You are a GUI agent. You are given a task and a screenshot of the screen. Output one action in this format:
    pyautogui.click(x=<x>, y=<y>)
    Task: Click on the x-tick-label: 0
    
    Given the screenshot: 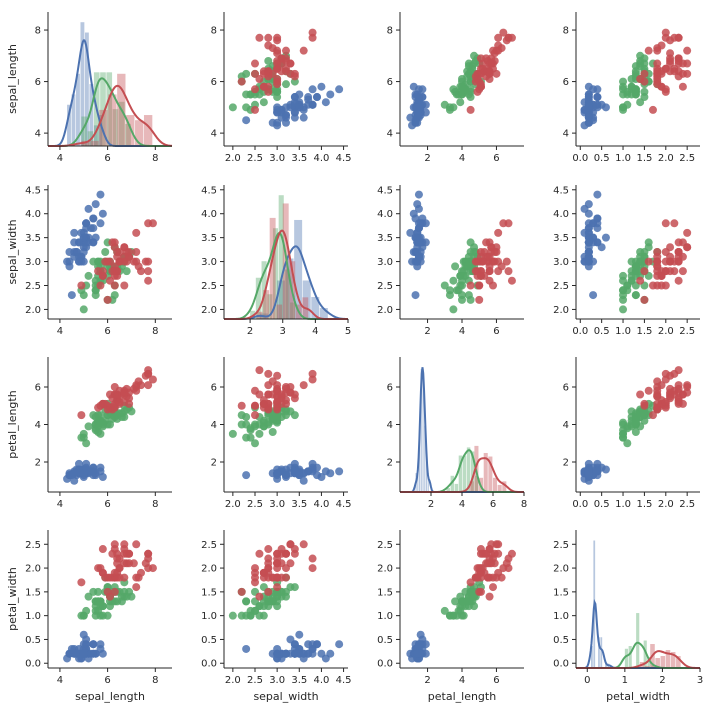 What is the action you would take?
    pyautogui.click(x=587, y=680)
    